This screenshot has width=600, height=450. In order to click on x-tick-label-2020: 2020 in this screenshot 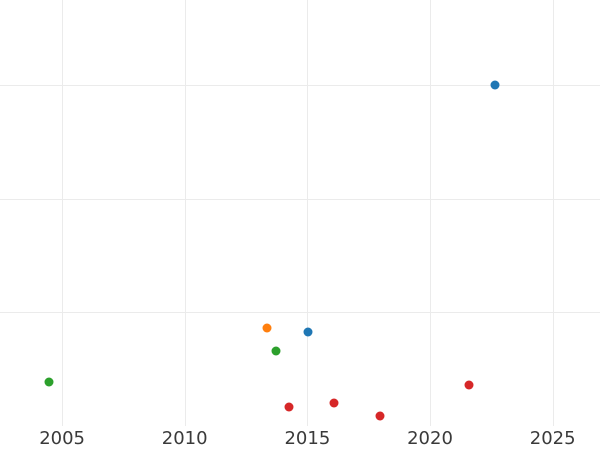, I will do `click(430, 438)`.